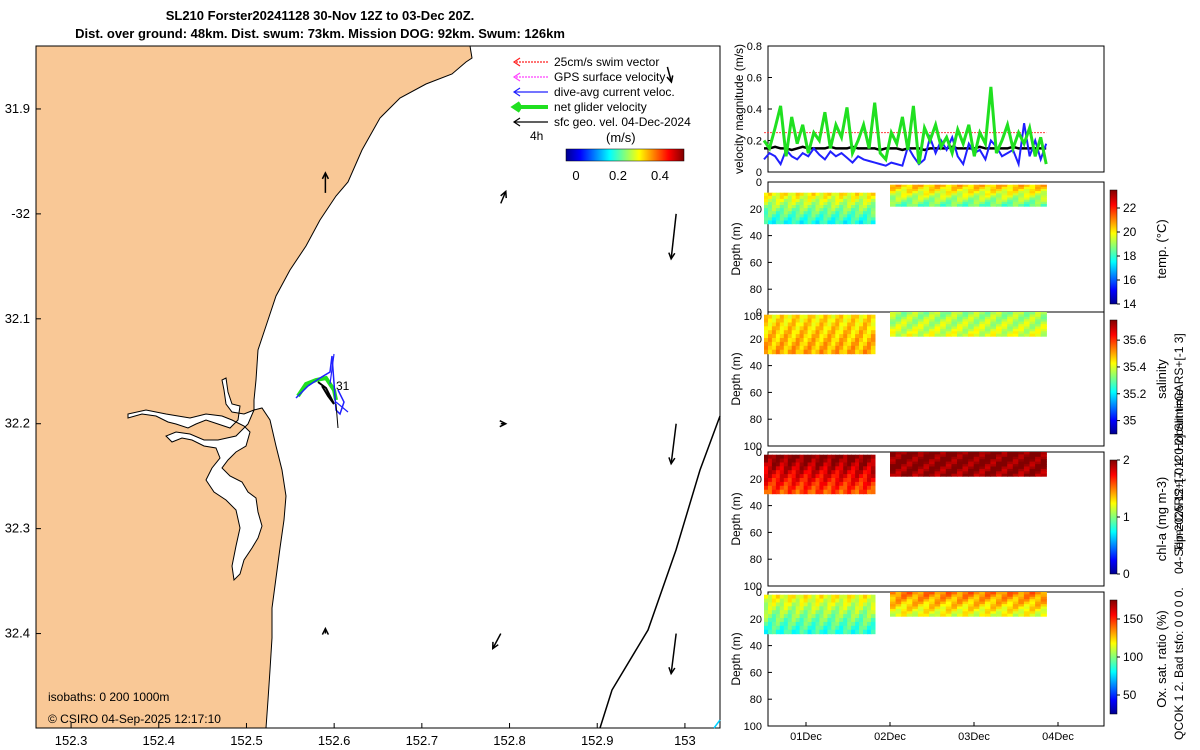  I want to click on vector-head, so click(672, 256).